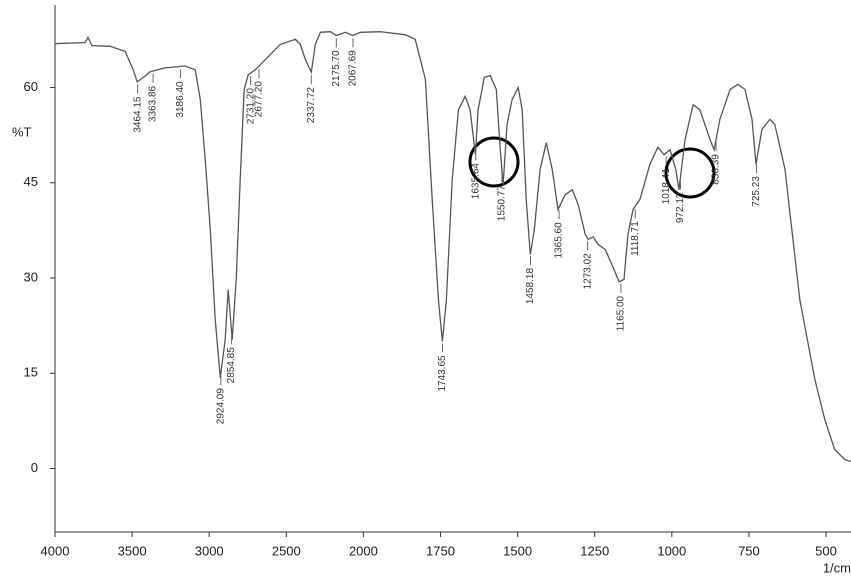  Describe the element at coordinates (311, 105) in the screenshot. I see `peak-label: 2337.72` at that location.